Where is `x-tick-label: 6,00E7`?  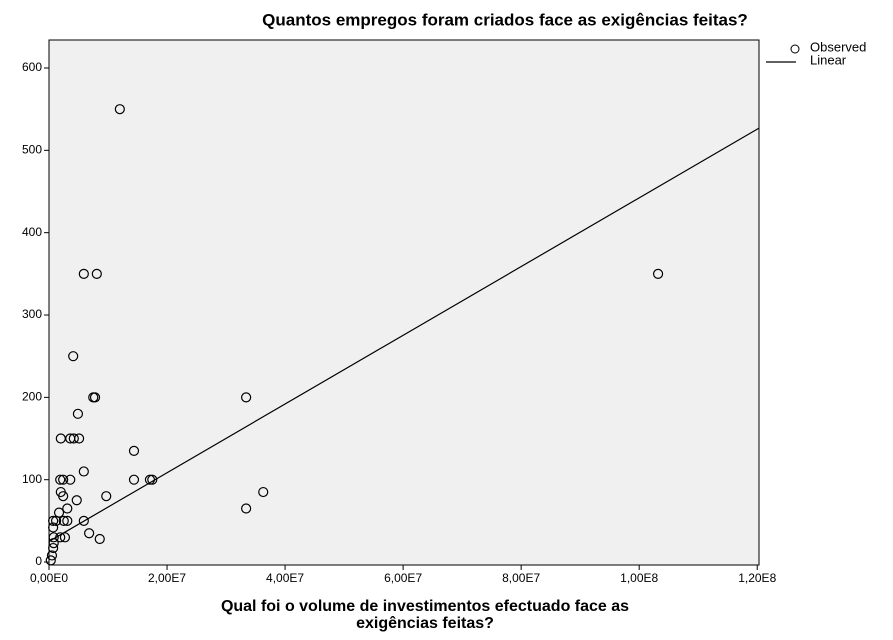 x-tick-label: 6,00E7 is located at coordinates (403, 578).